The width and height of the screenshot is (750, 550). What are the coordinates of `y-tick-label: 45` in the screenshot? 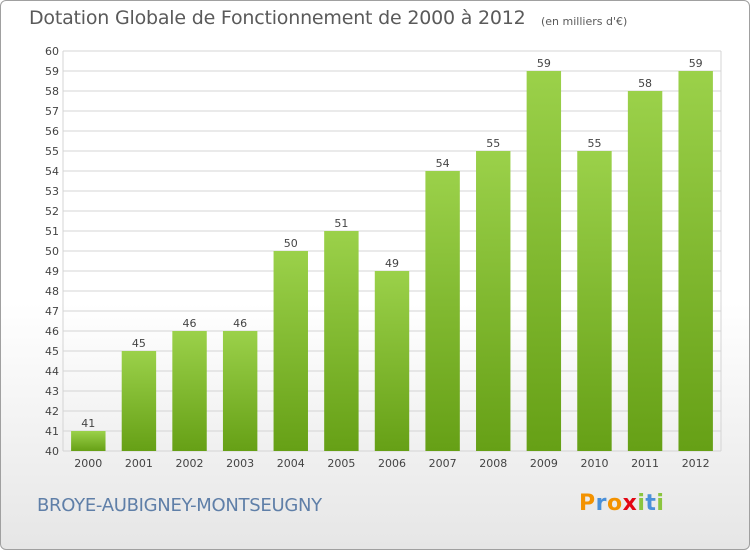 It's located at (52, 351).